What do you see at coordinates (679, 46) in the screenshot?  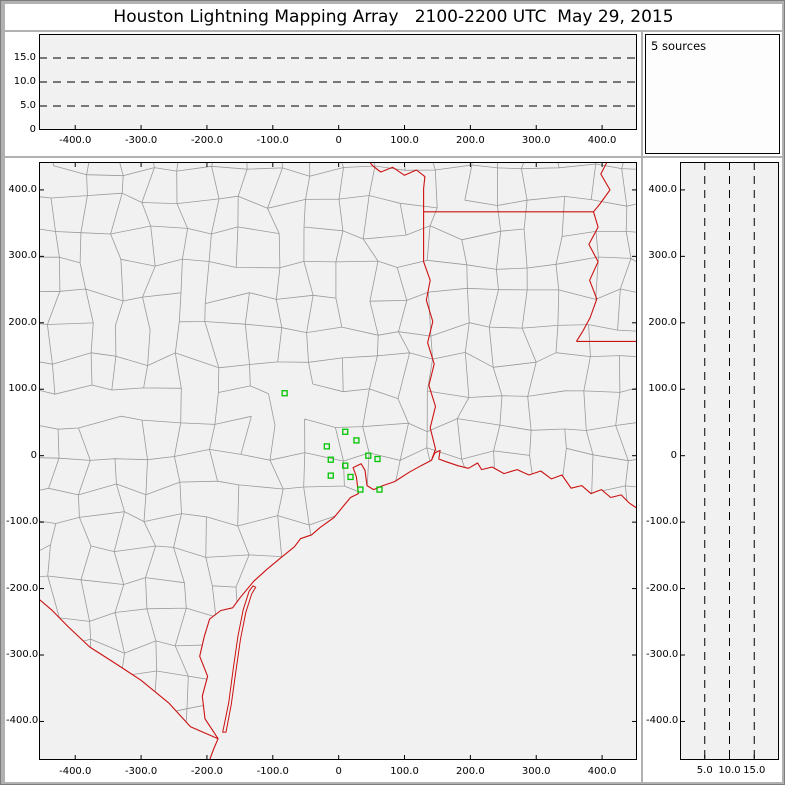 I see `sources-count-label: 5 sources` at bounding box center [679, 46].